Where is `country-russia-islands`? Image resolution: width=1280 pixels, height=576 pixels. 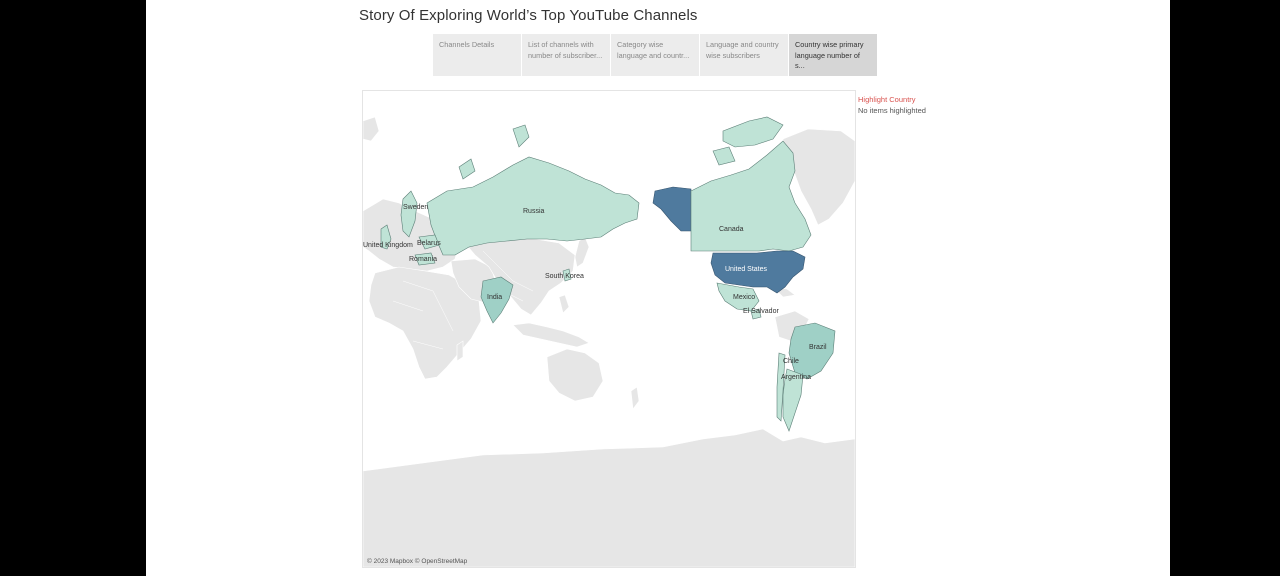
country-russia-islands is located at coordinates (521, 136).